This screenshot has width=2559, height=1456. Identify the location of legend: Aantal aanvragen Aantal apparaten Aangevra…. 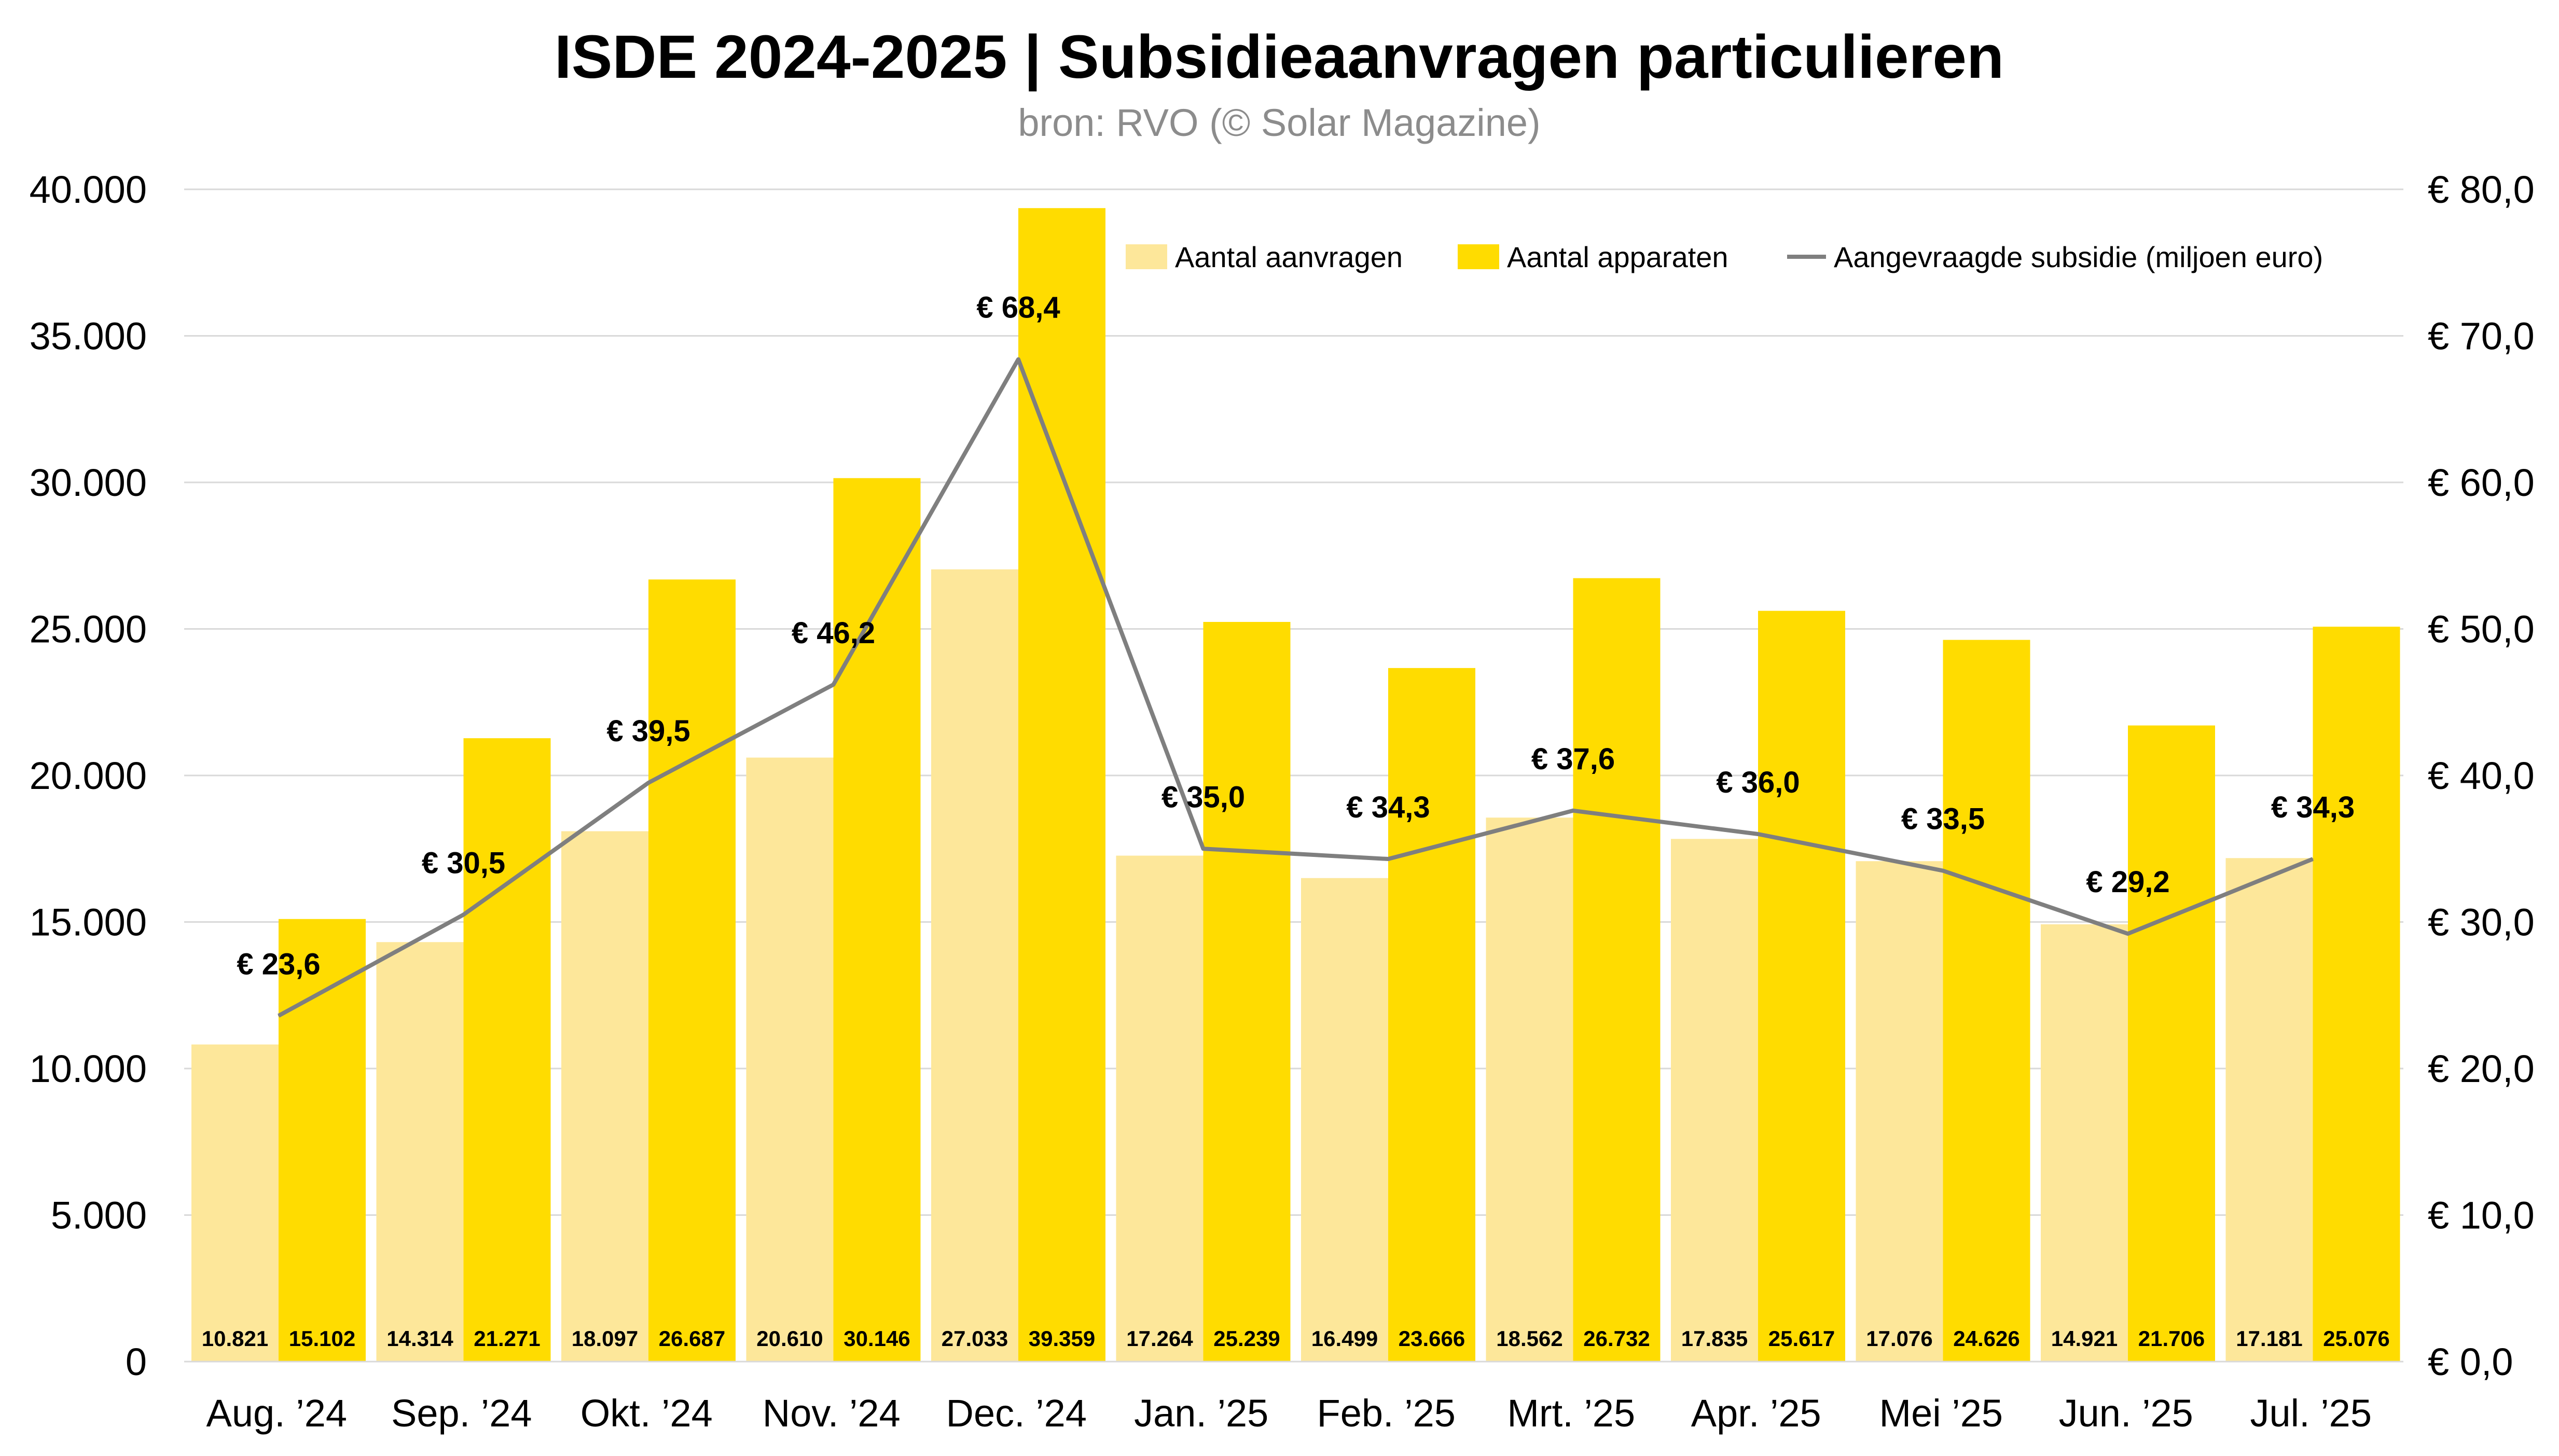
(1725, 257).